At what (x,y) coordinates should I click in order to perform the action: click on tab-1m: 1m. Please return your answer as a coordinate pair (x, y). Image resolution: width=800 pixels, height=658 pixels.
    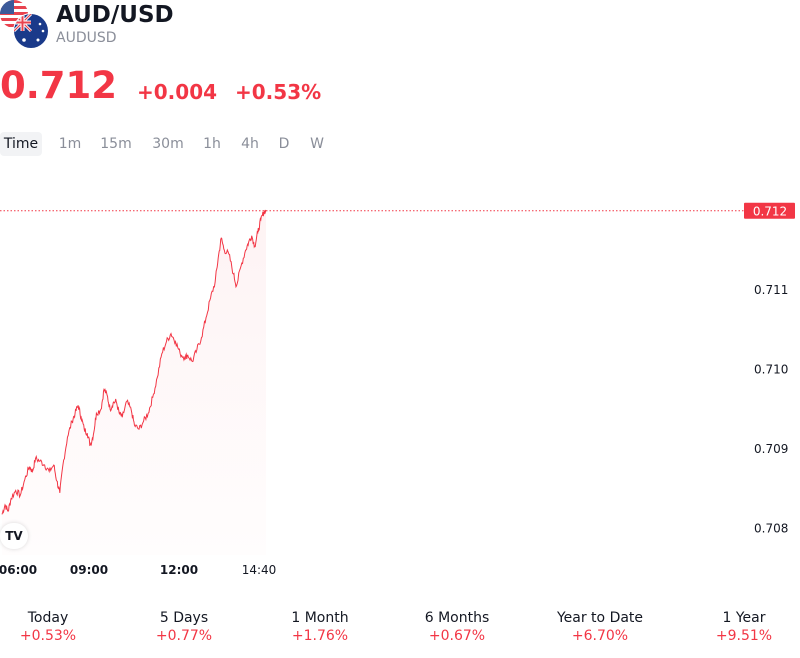
    Looking at the image, I should click on (70, 144).